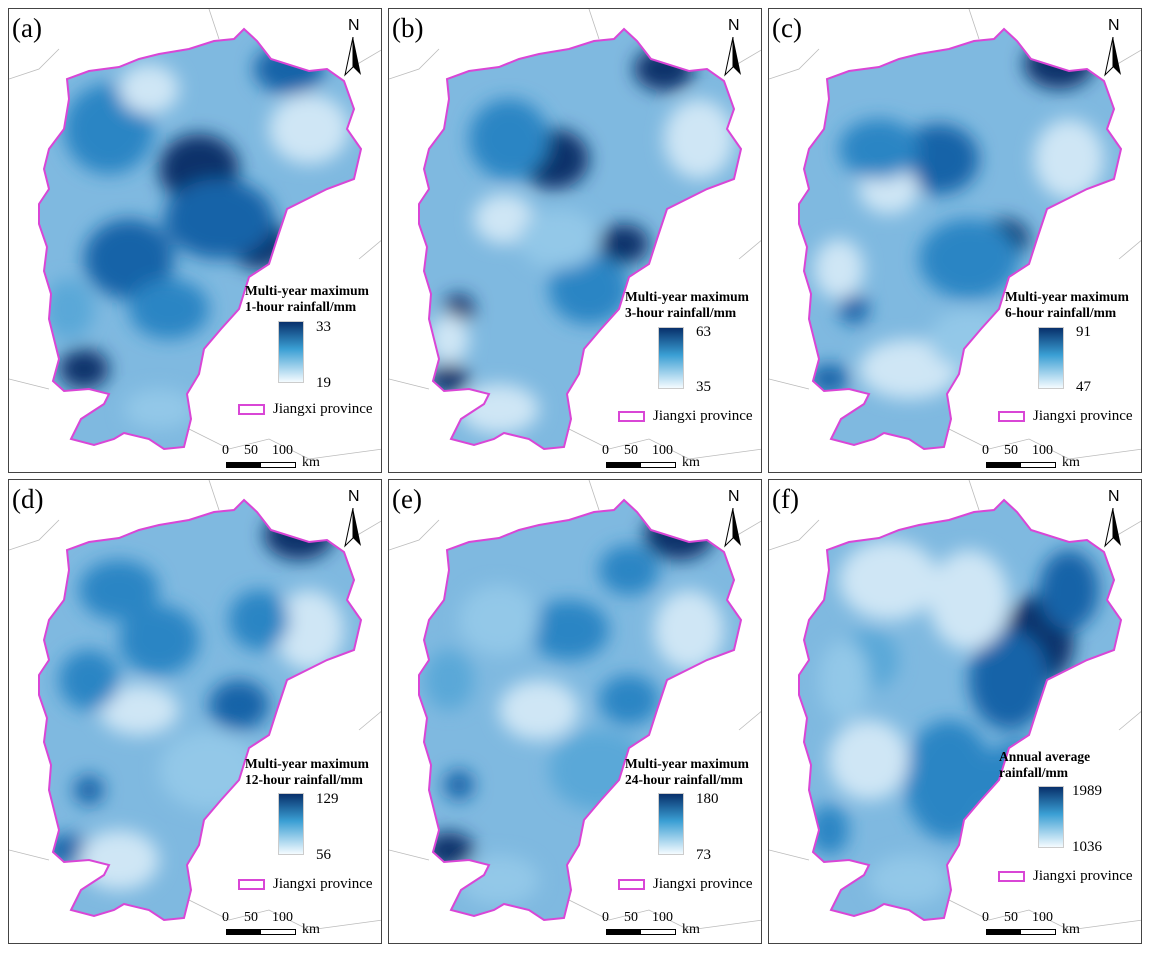  What do you see at coordinates (1045, 764) in the screenshot?
I see `legend-title: Annual average rainfall/mm` at bounding box center [1045, 764].